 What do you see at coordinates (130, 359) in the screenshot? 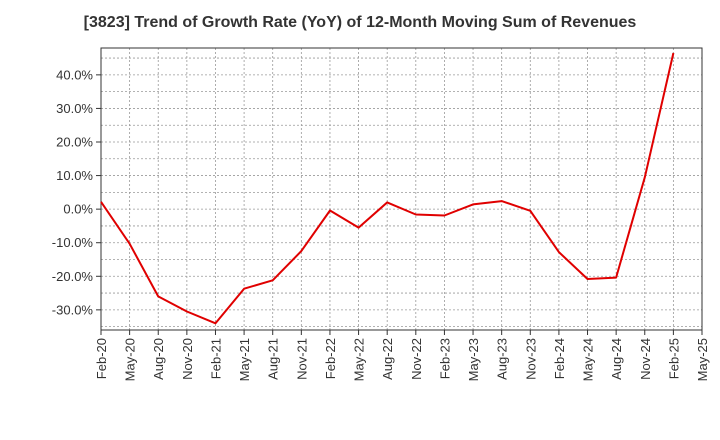
I see `x-tick-label: May-20` at bounding box center [130, 359].